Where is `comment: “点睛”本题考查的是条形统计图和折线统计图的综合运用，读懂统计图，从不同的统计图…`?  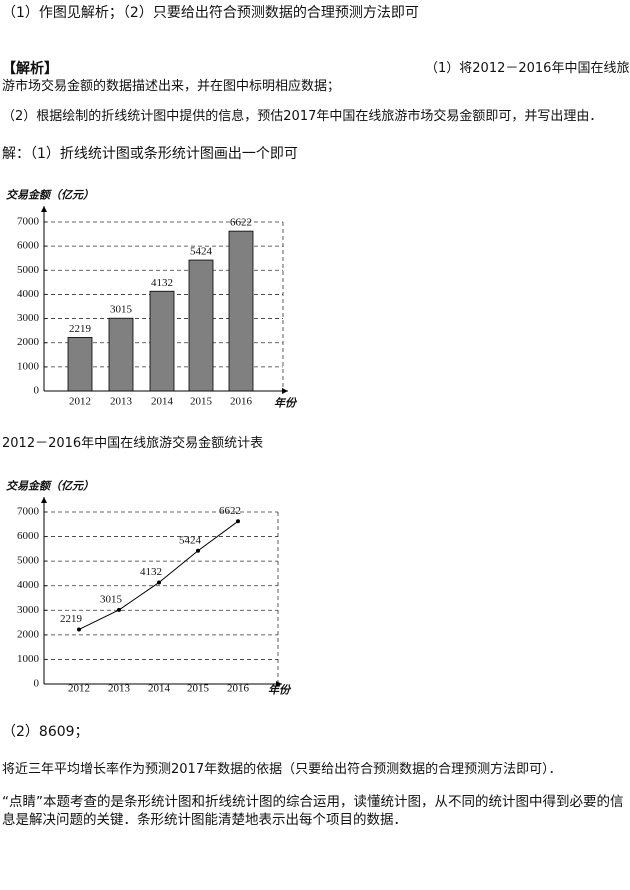 comment: “点睛”本题考查的是条形统计图和折线统计图的综合运用，读懂统计图，从不同的统计图… is located at coordinates (313, 811).